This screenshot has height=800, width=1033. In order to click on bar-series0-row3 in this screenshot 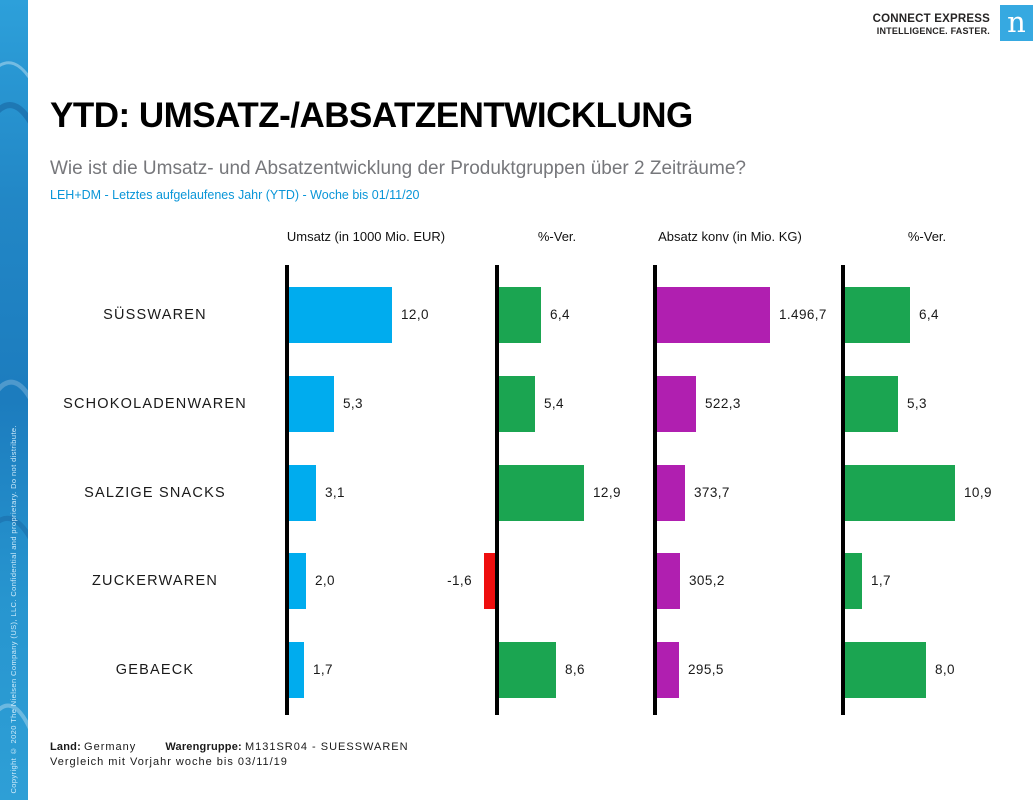, I will do `click(297, 581)`.